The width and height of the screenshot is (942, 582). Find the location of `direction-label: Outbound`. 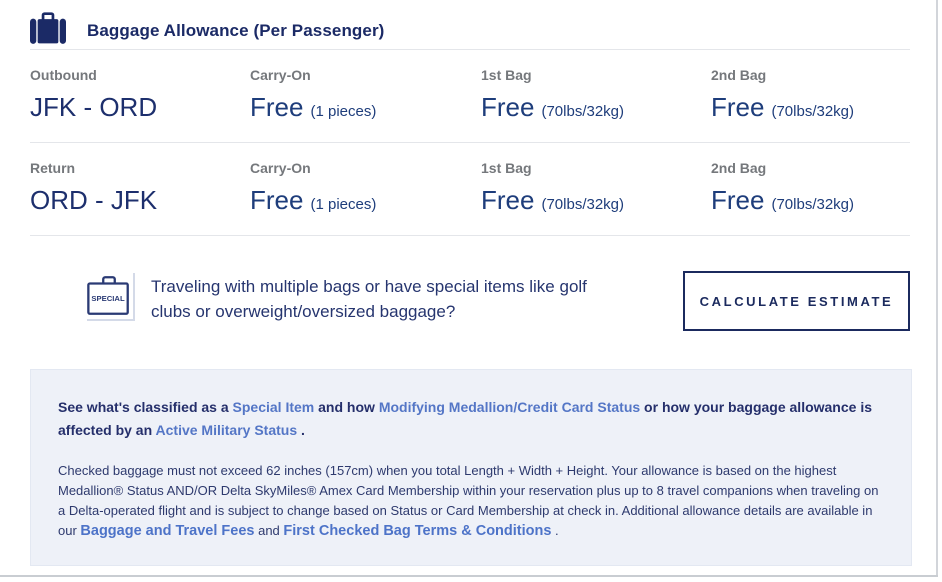

direction-label: Outbound is located at coordinates (63, 75).